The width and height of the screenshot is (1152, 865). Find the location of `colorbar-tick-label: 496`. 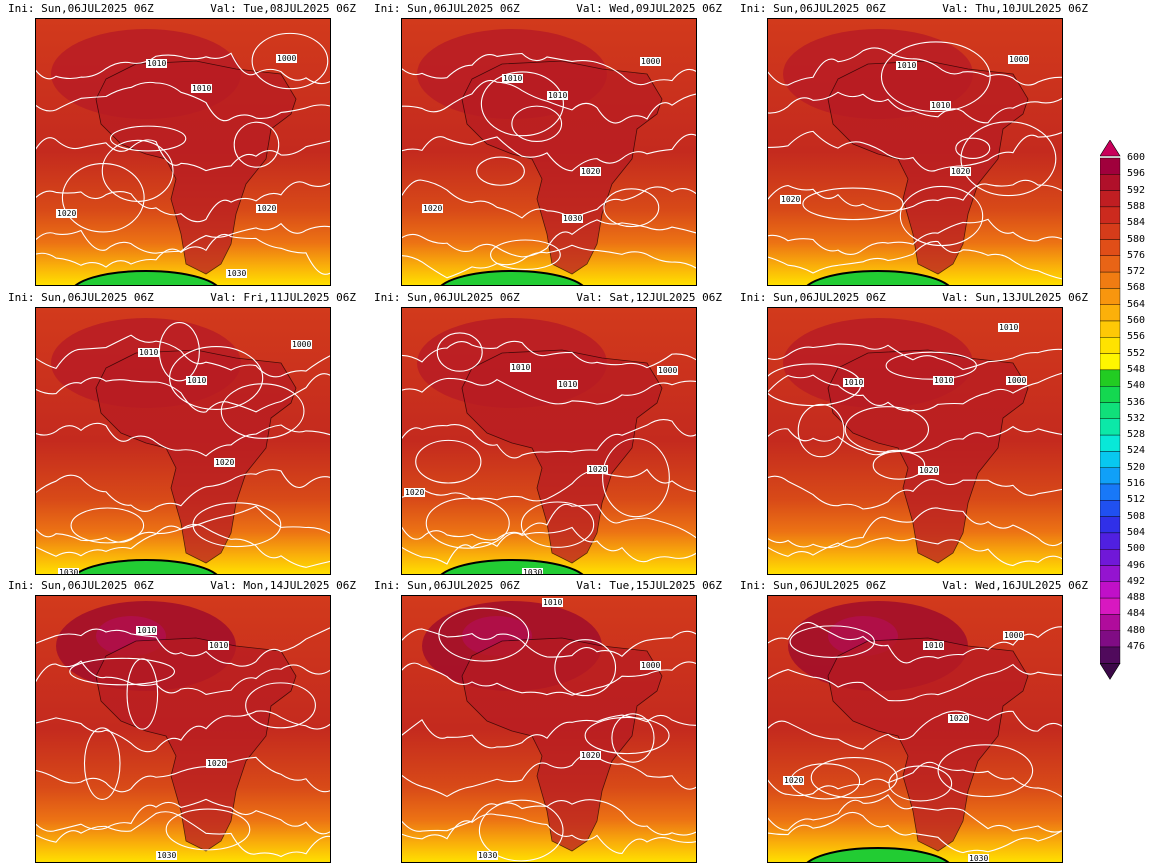

colorbar-tick-label: 496 is located at coordinates (1136, 565).